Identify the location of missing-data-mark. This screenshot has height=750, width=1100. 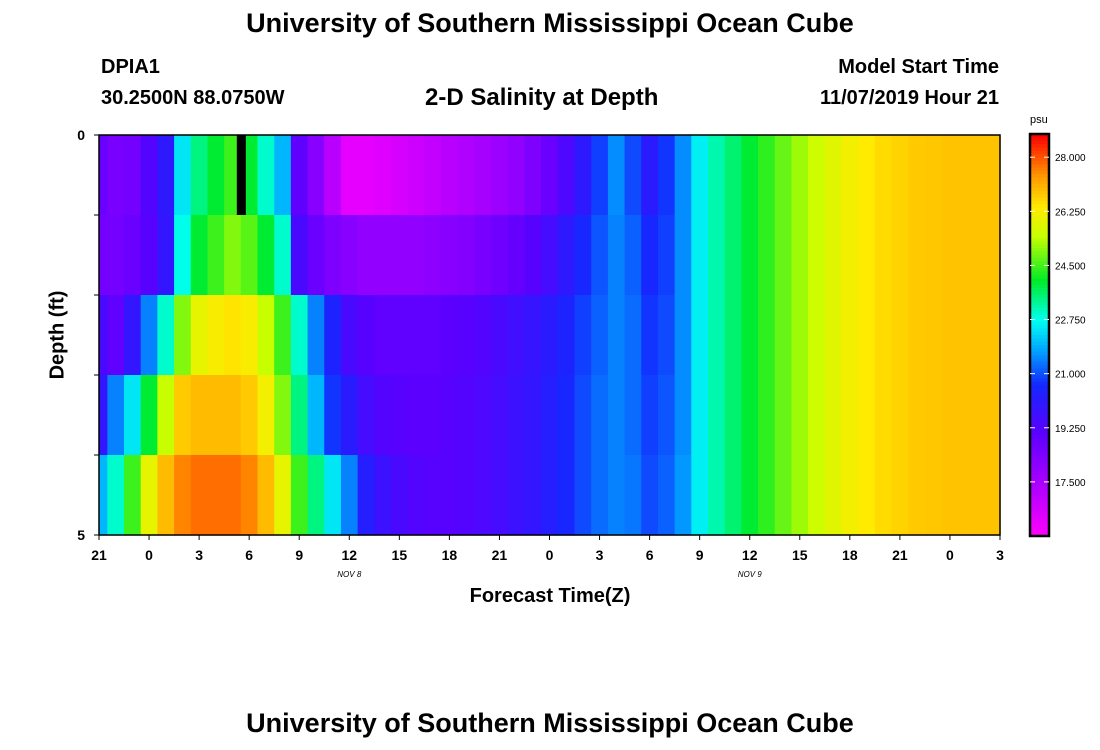
(241, 175).